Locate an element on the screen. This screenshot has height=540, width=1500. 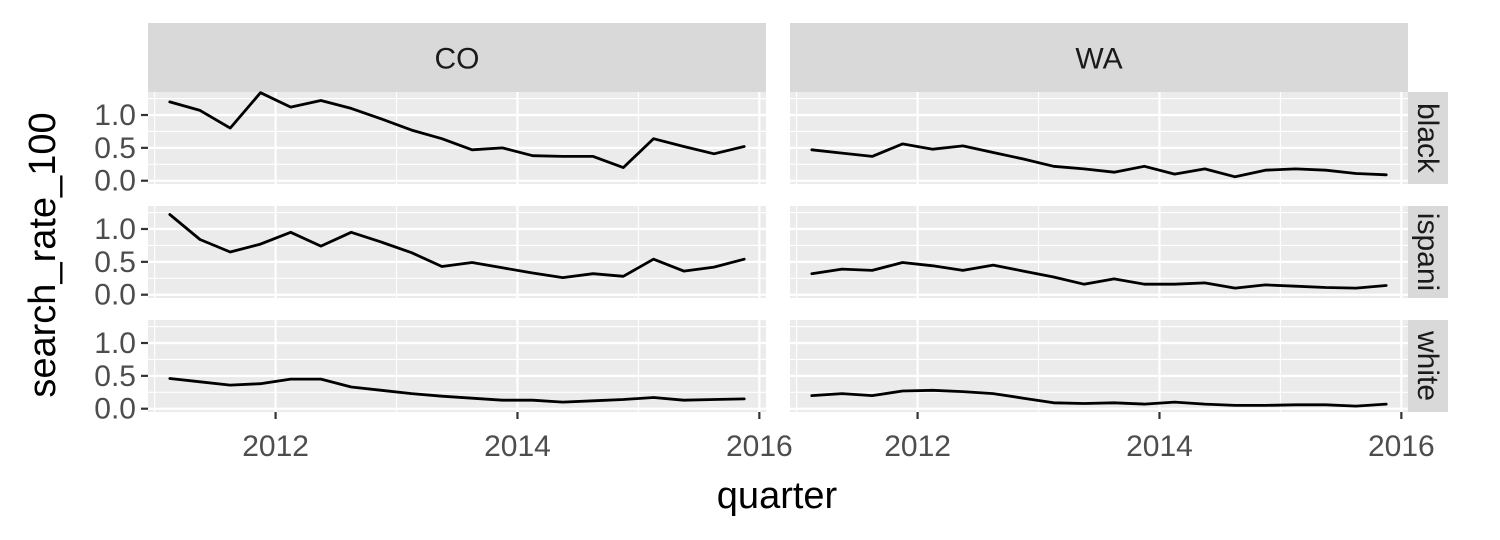
row-strip-label: black is located at coordinates (1427, 138).